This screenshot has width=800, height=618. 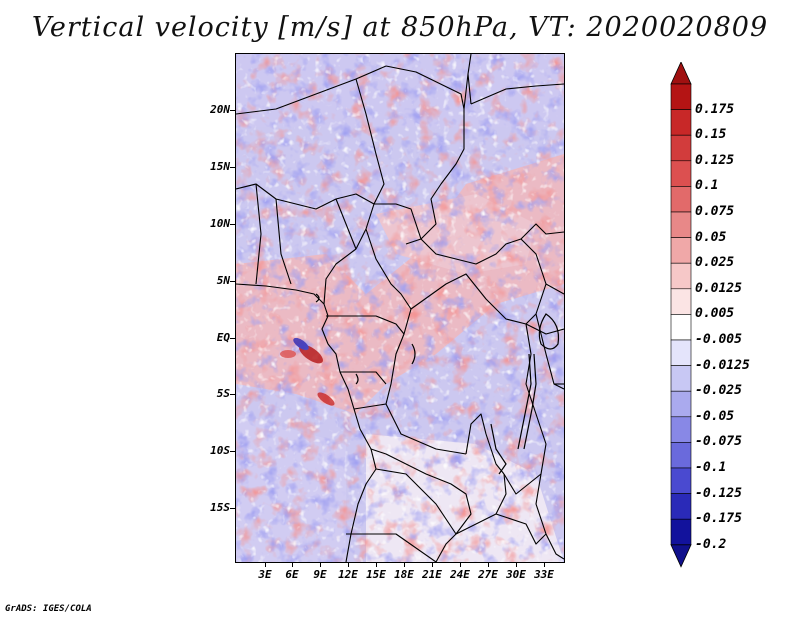 I want to click on colorbar-level-label: -0.075, so click(x=718, y=442).